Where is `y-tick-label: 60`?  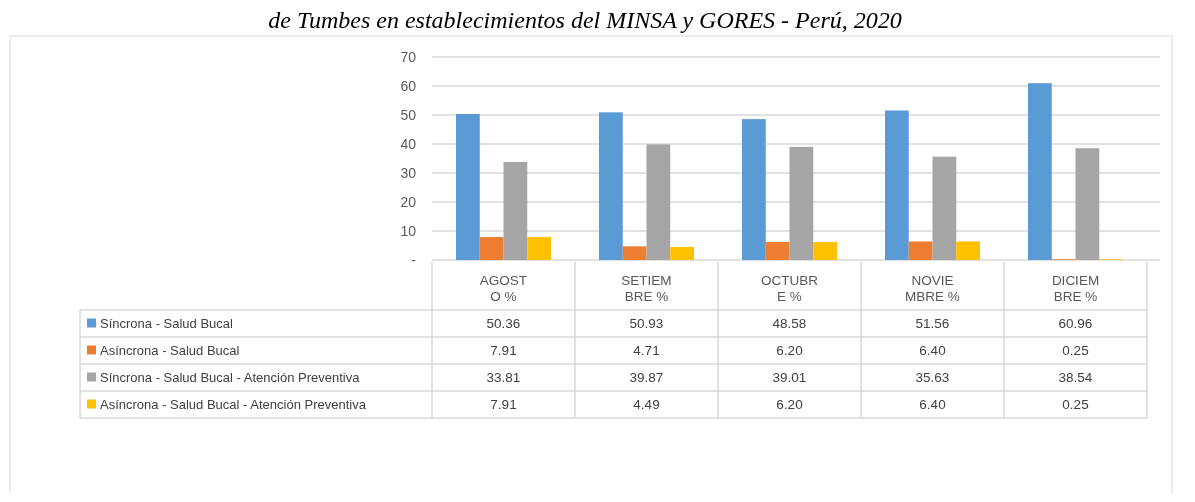 y-tick-label: 60 is located at coordinates (408, 85).